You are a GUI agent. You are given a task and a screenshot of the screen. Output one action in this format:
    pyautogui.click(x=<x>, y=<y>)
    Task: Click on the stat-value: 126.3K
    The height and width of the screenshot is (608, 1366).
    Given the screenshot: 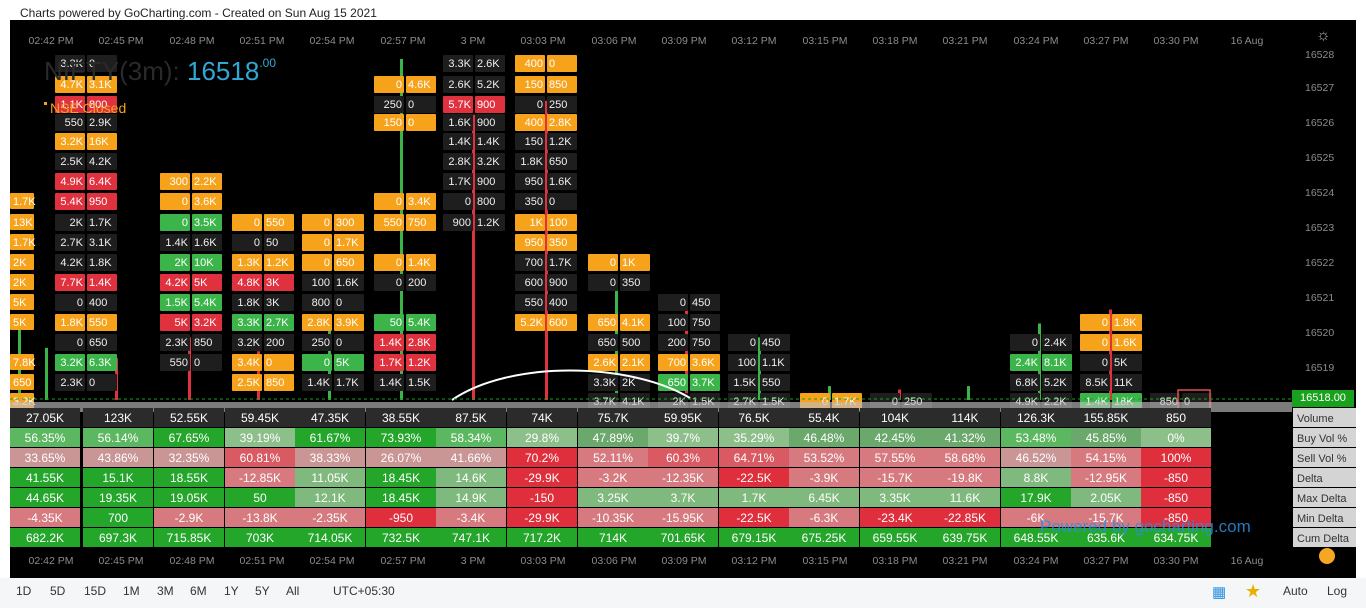 What is the action you would take?
    pyautogui.click(x=1036, y=418)
    